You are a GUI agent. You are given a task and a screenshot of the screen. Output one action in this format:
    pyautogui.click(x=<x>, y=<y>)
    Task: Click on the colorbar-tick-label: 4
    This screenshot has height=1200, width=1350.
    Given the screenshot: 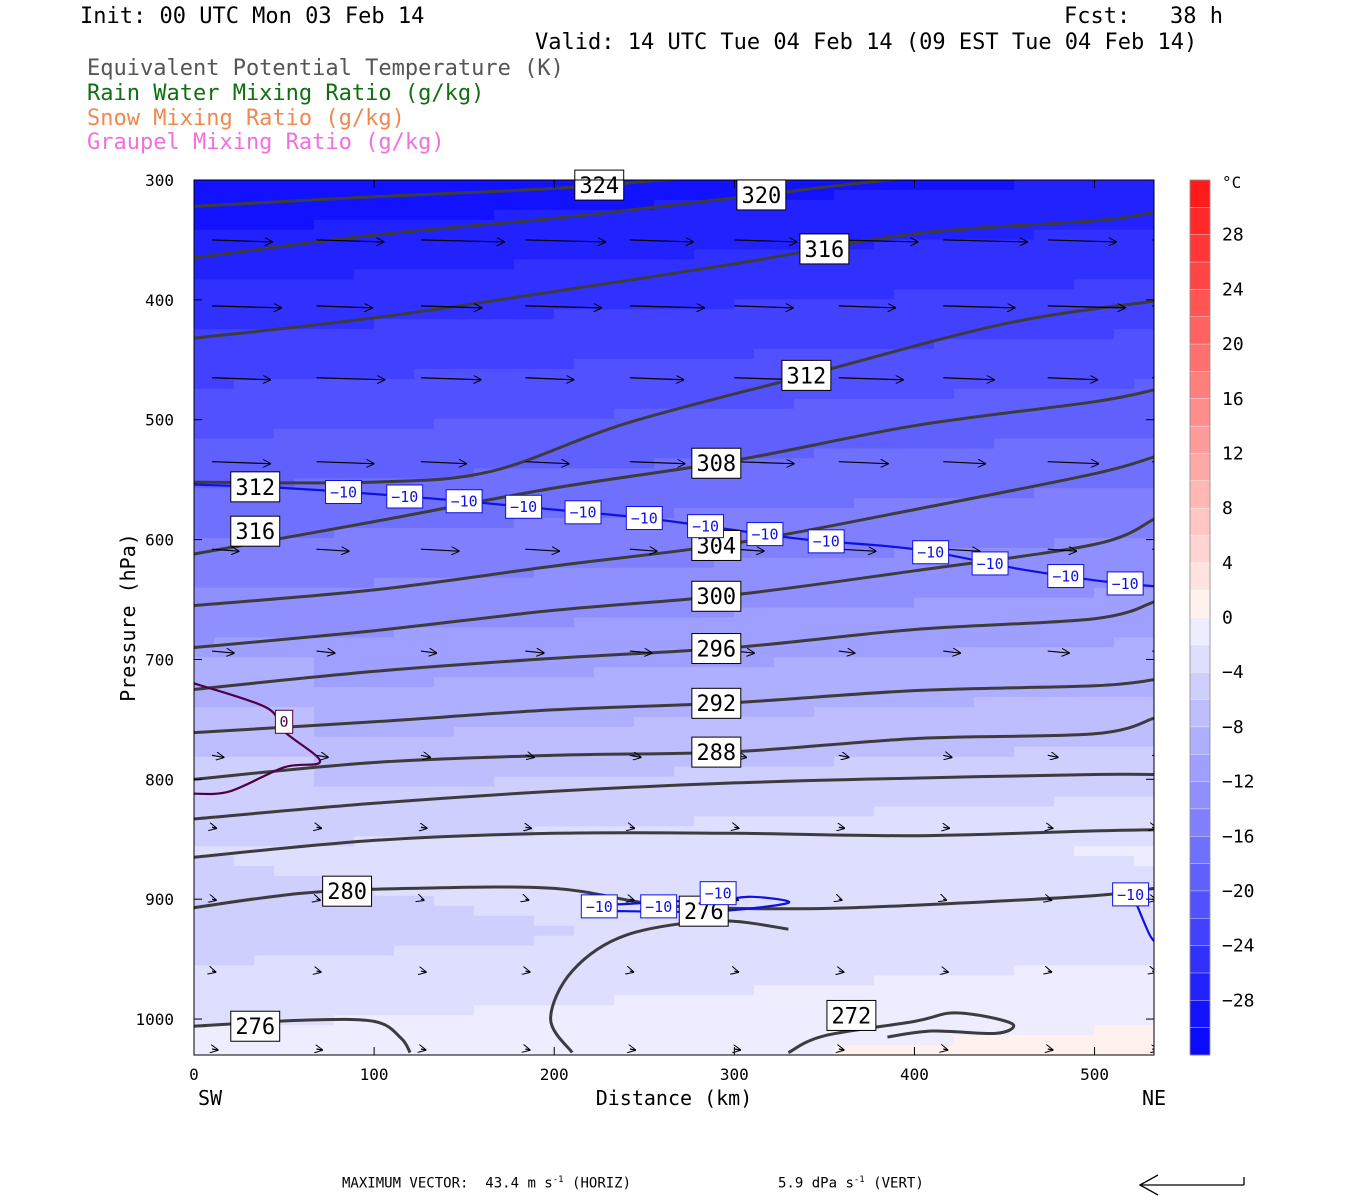 What is the action you would take?
    pyautogui.click(x=1227, y=563)
    